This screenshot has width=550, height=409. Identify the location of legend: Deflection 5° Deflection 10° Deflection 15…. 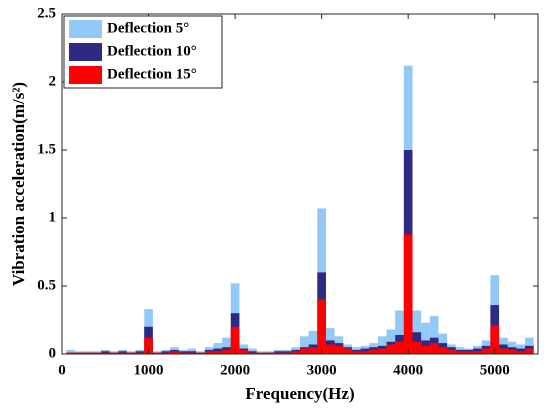
(143, 52).